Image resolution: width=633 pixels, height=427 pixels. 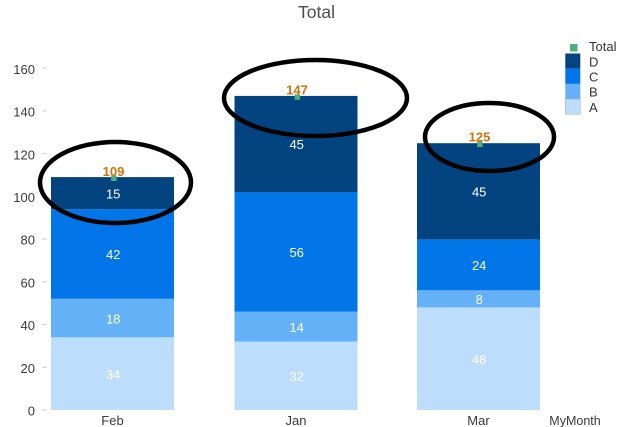 I want to click on svg-text: 8, so click(x=479, y=299).